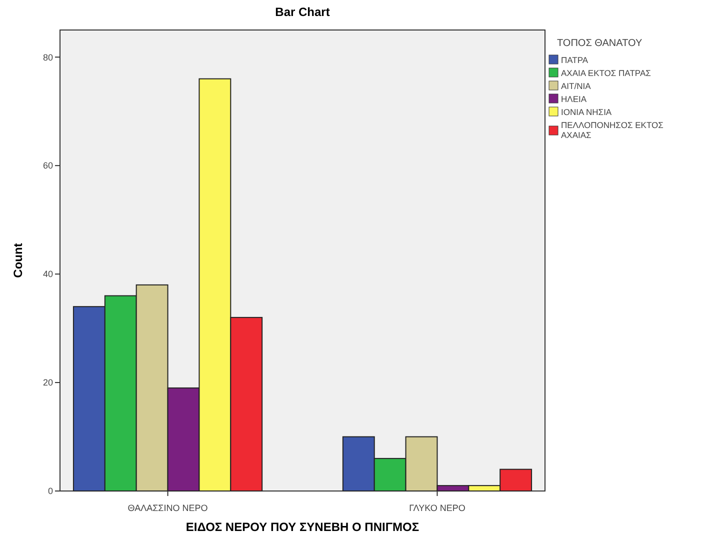 The width and height of the screenshot is (715, 544). Describe the element at coordinates (606, 73) in the screenshot. I see `legend-label: ΑΧΑΙΑ ΕΚΤΟΣ ΠΑΤΡΑΣ` at that location.